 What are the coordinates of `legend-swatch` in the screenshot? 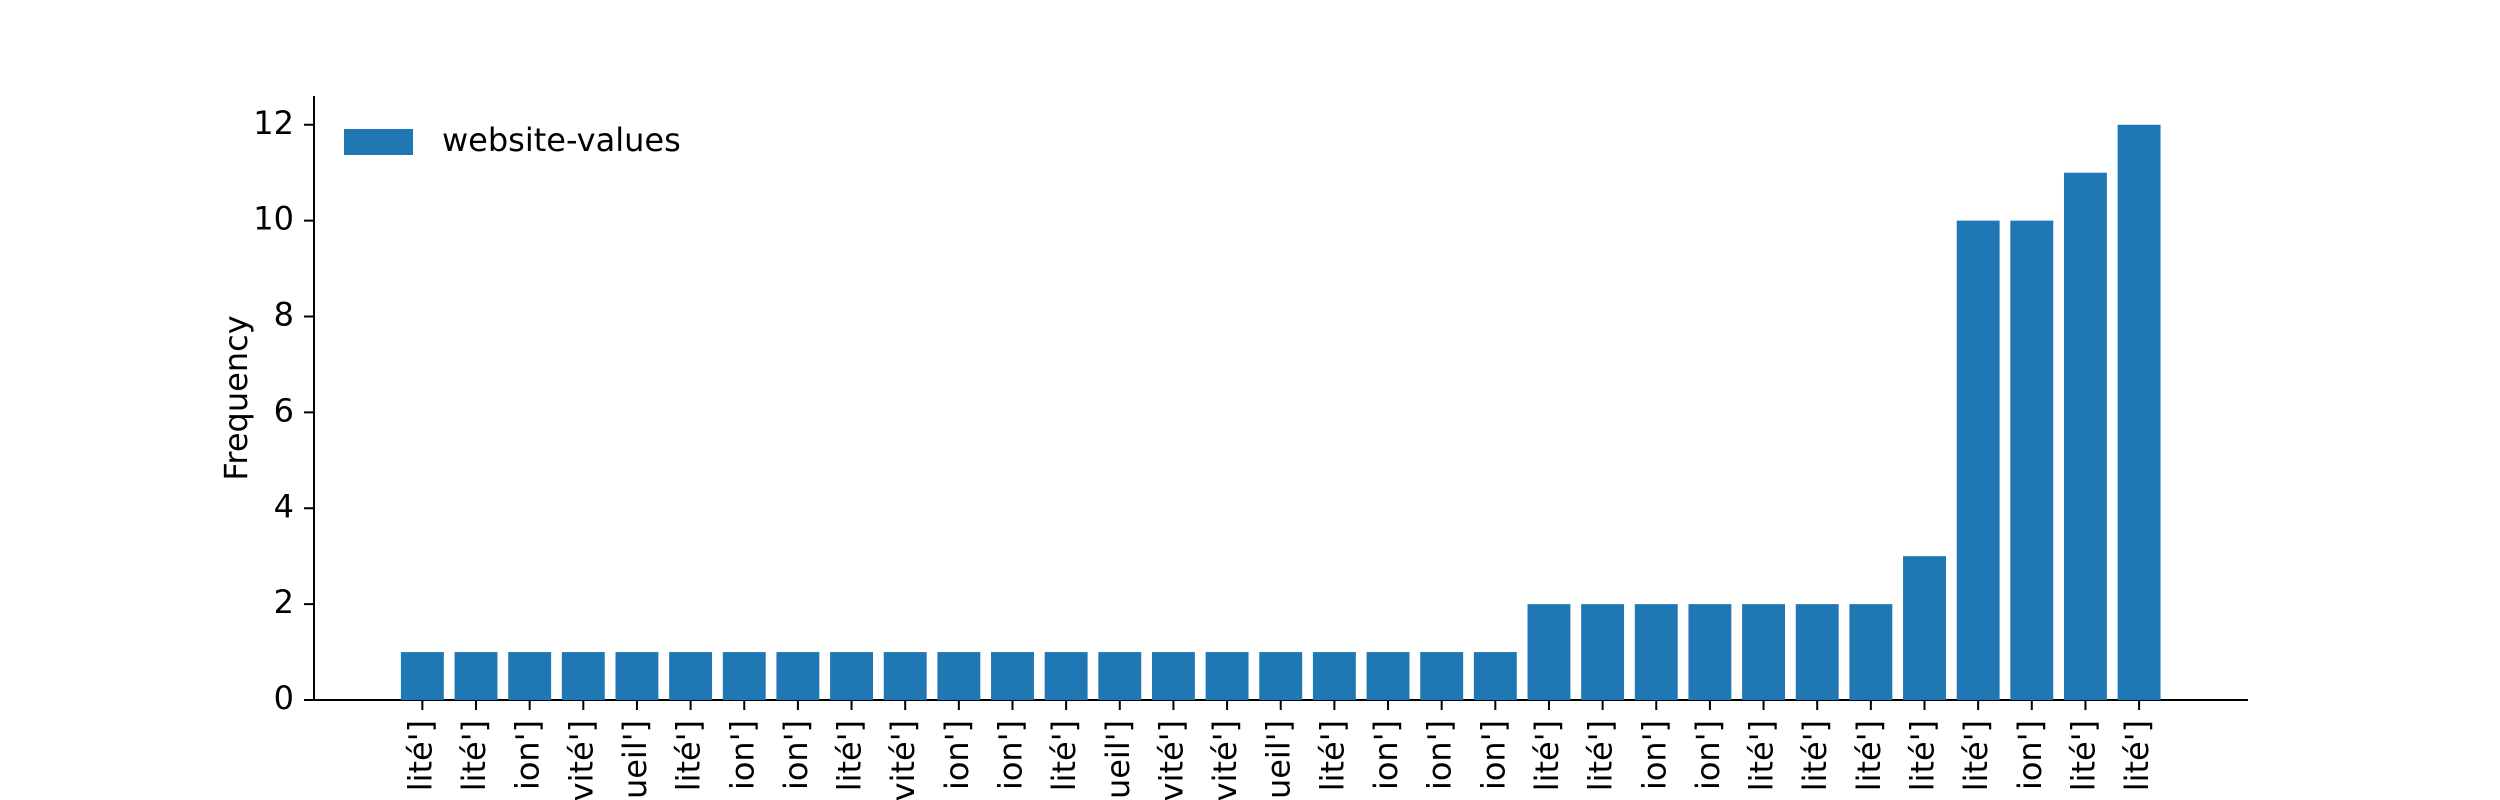 It's located at (378, 142).